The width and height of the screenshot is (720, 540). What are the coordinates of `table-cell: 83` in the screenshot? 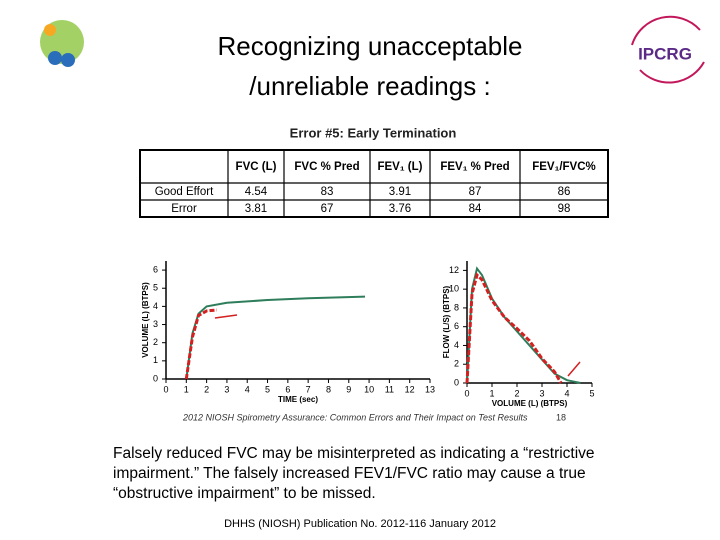 It's located at (327, 192).